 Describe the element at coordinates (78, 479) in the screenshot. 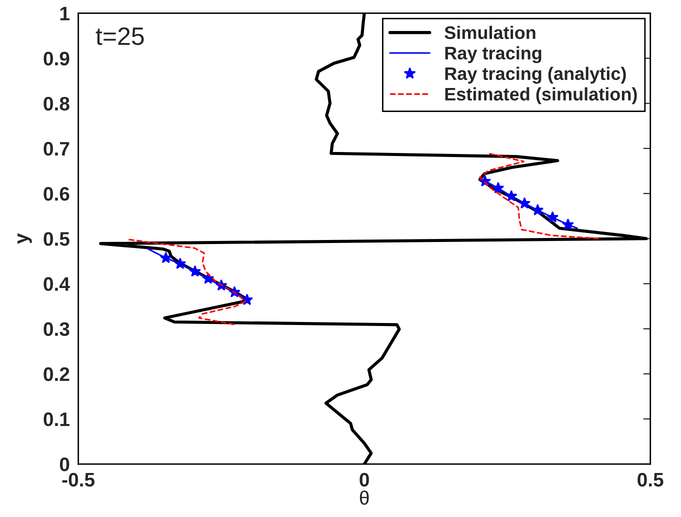

I see `x-tick-label: -0.5` at that location.